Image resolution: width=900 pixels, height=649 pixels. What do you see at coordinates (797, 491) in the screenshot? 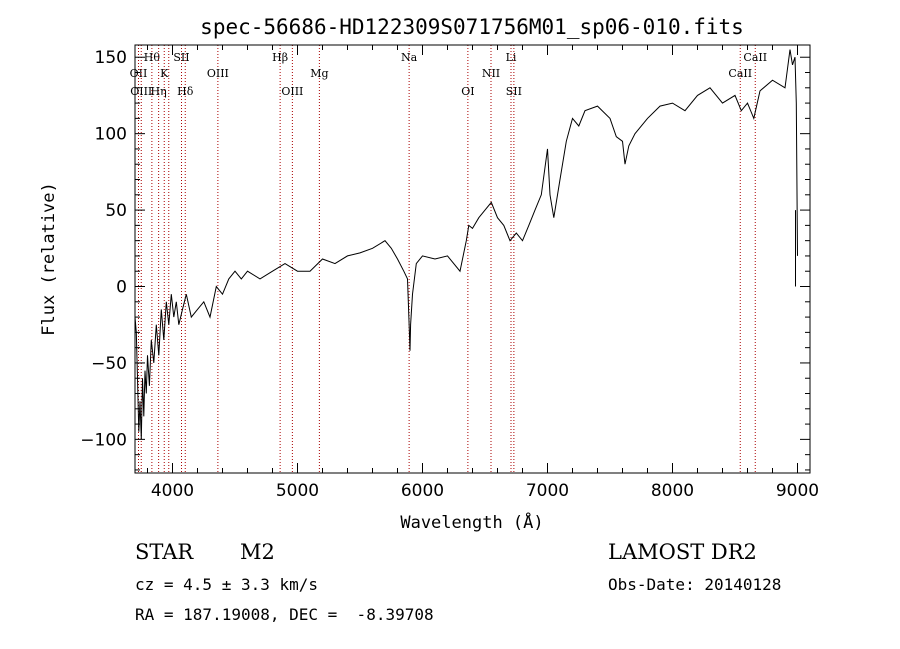
I see `x-tick-label: 9000` at bounding box center [797, 491].